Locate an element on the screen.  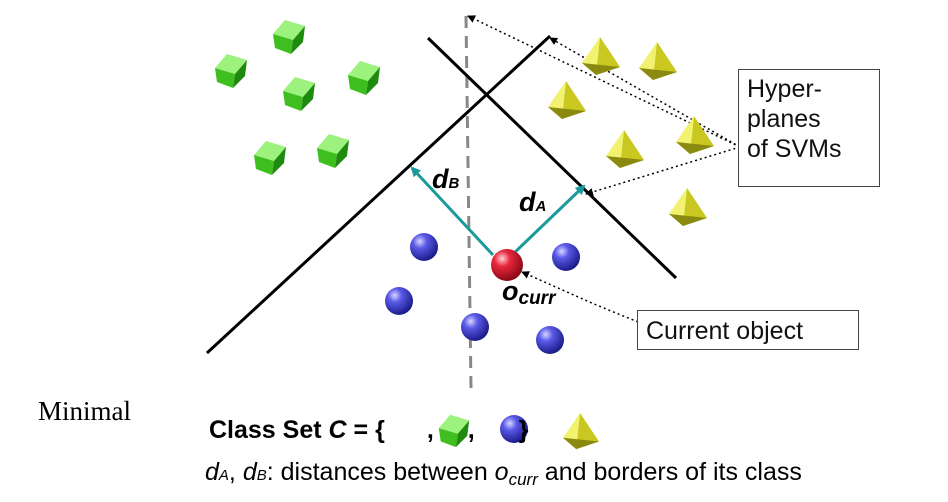
class-sphere-icon is located at coordinates (514, 429).